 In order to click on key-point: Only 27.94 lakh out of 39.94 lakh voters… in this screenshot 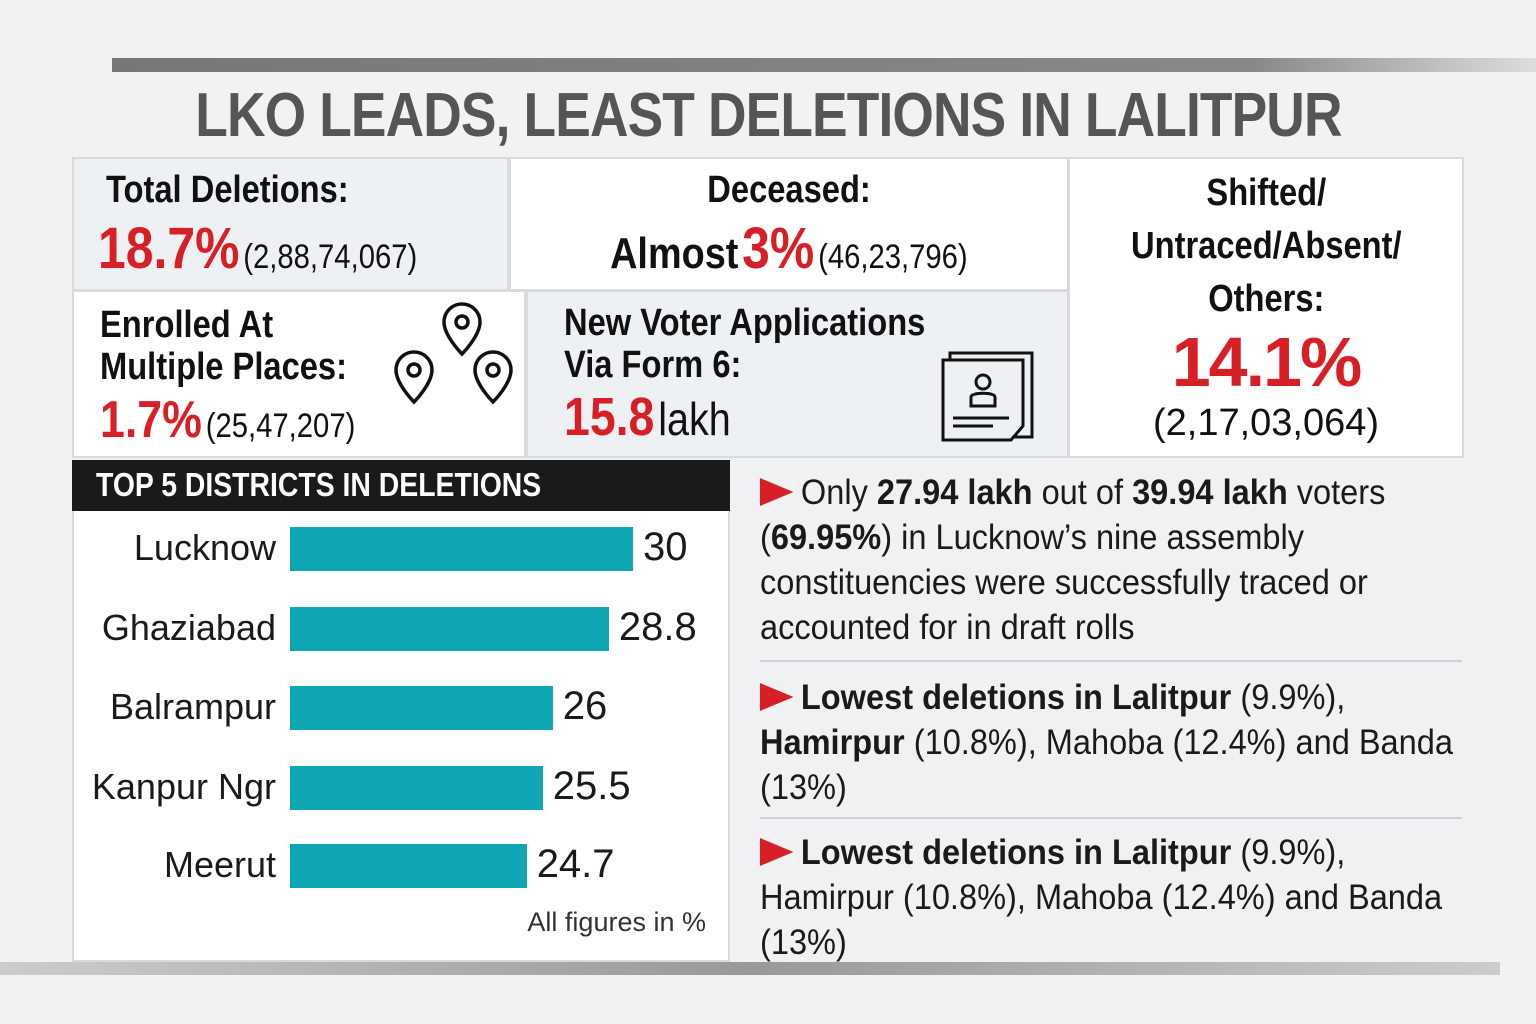, I will do `click(1118, 560)`.